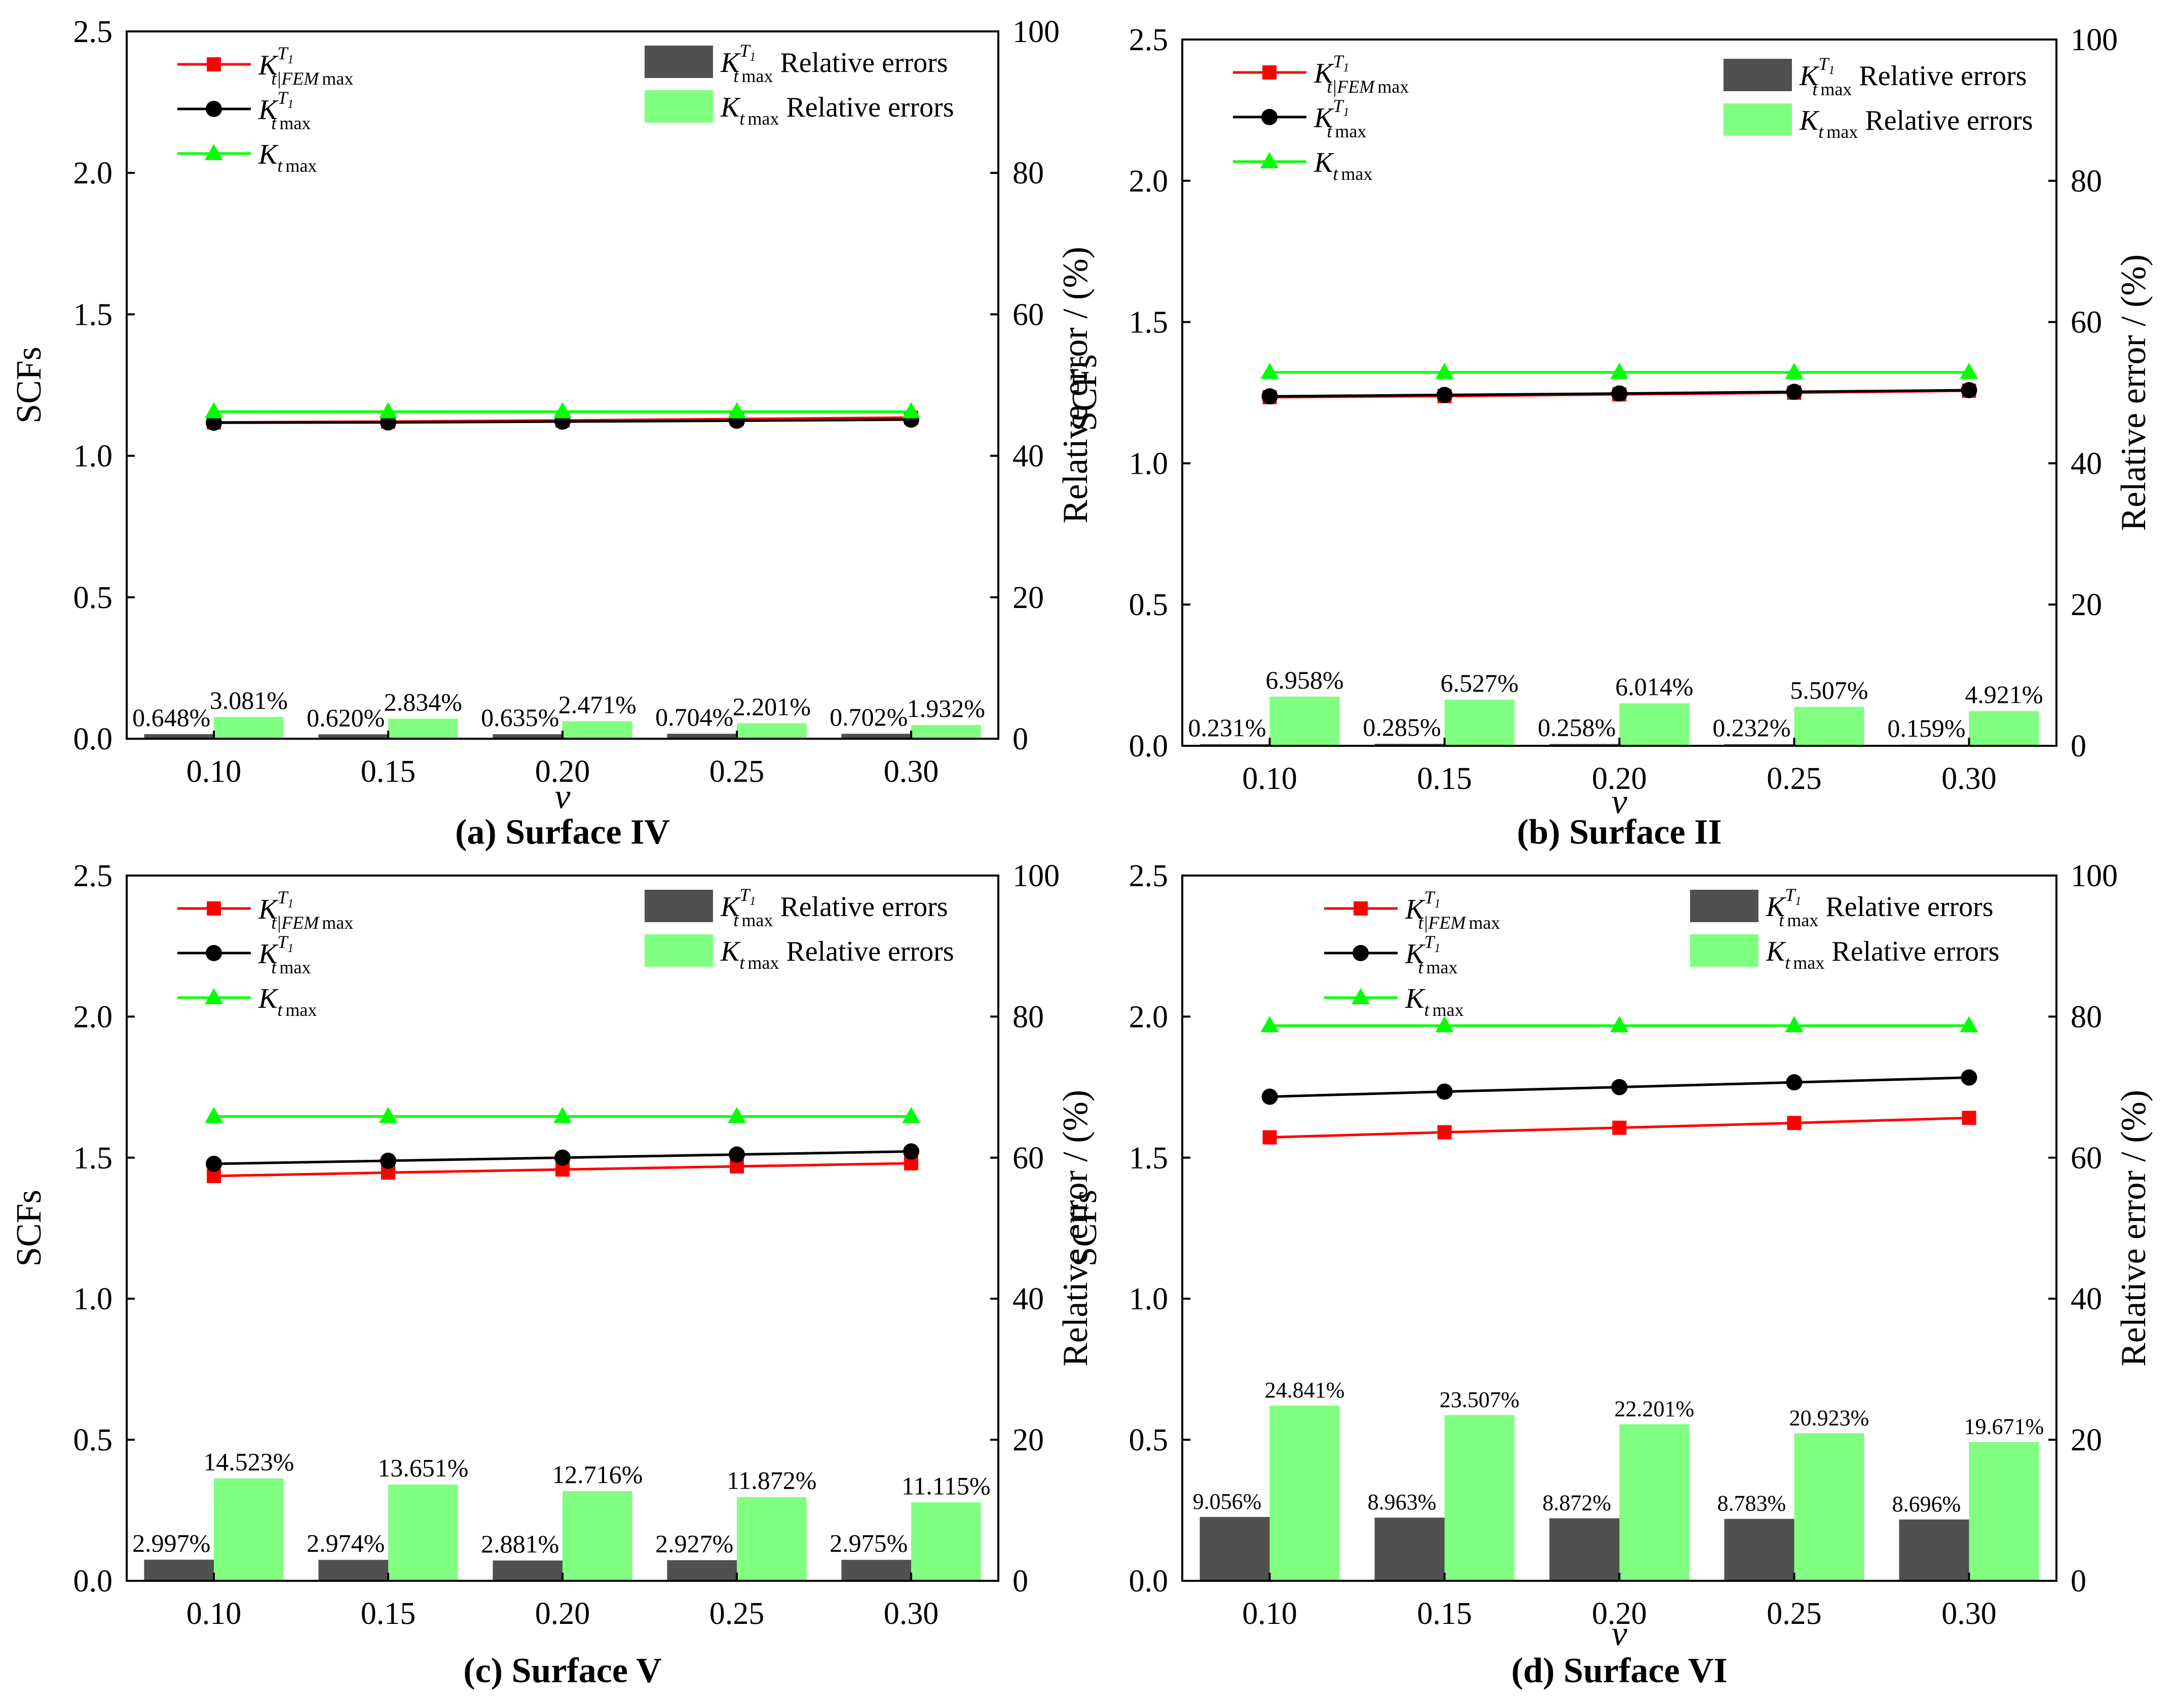  I want to click on y-tick-label: 0.5, so click(93, 1440).